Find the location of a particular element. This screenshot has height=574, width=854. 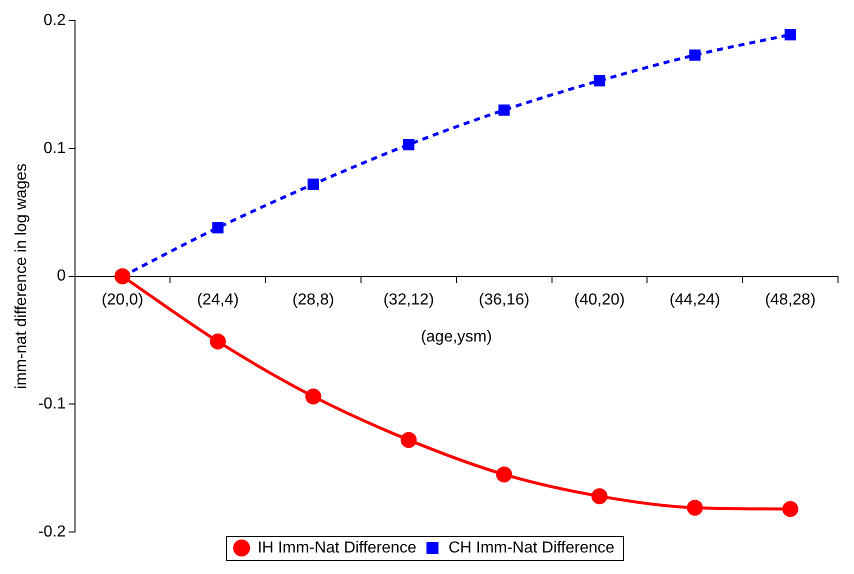

y-tick-label: 0.1 is located at coordinates (55, 148).